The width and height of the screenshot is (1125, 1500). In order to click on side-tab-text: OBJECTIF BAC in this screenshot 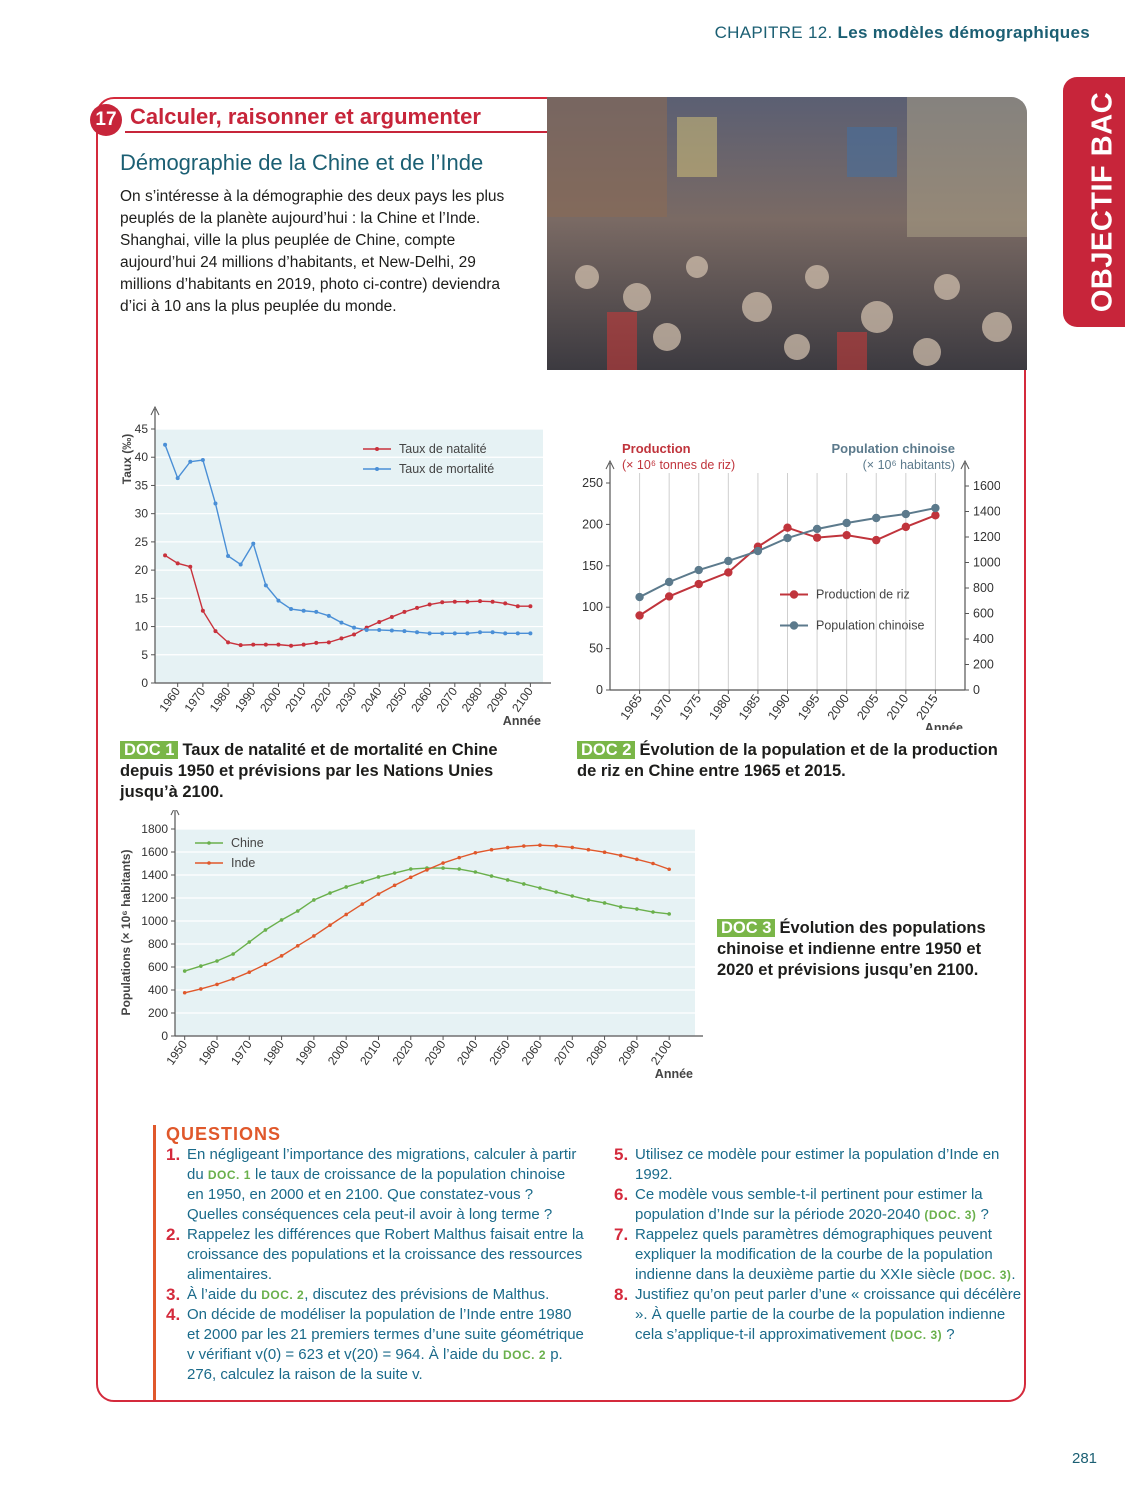, I will do `click(1103, 202)`.